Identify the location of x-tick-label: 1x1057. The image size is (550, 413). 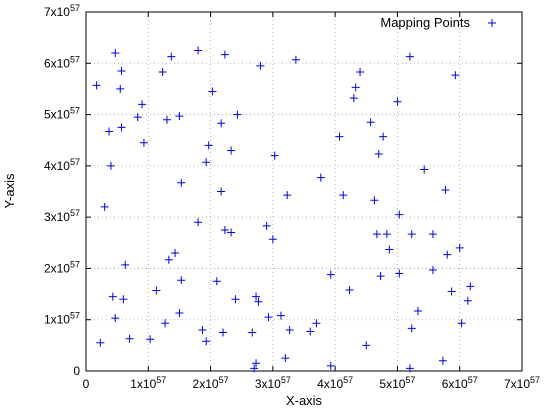
(148, 383).